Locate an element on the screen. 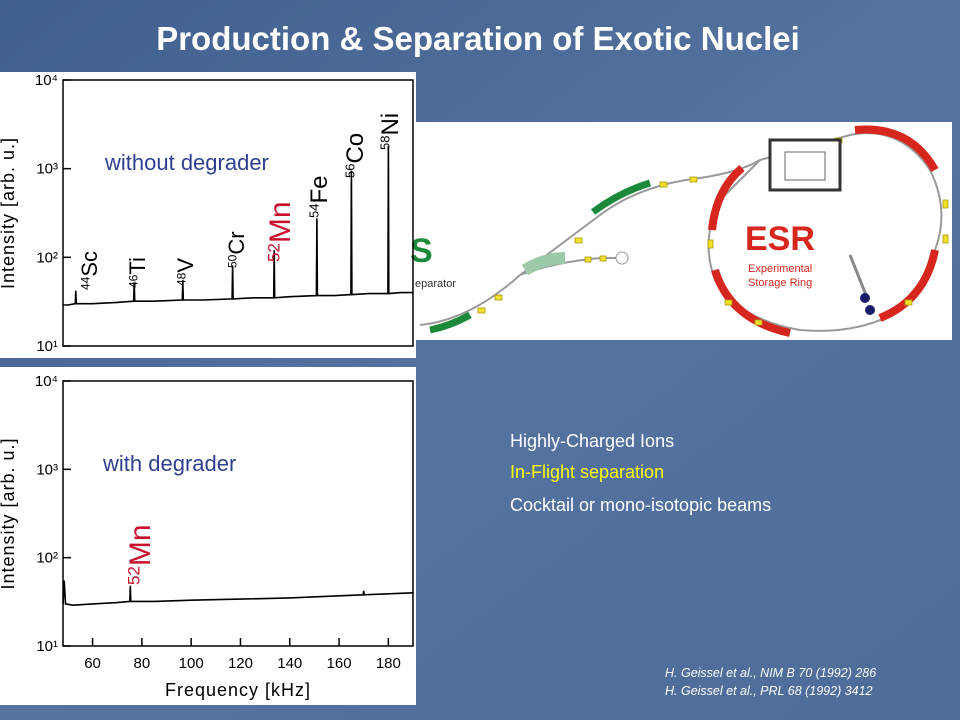 The image size is (960, 720). isotope-mass: 54 is located at coordinates (314, 211).